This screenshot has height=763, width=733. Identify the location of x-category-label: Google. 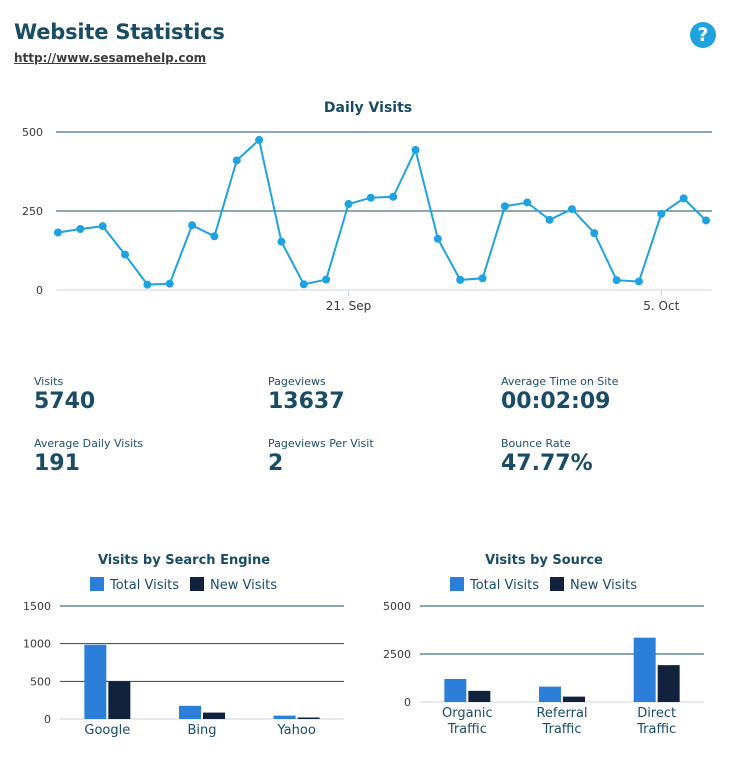
(107, 730).